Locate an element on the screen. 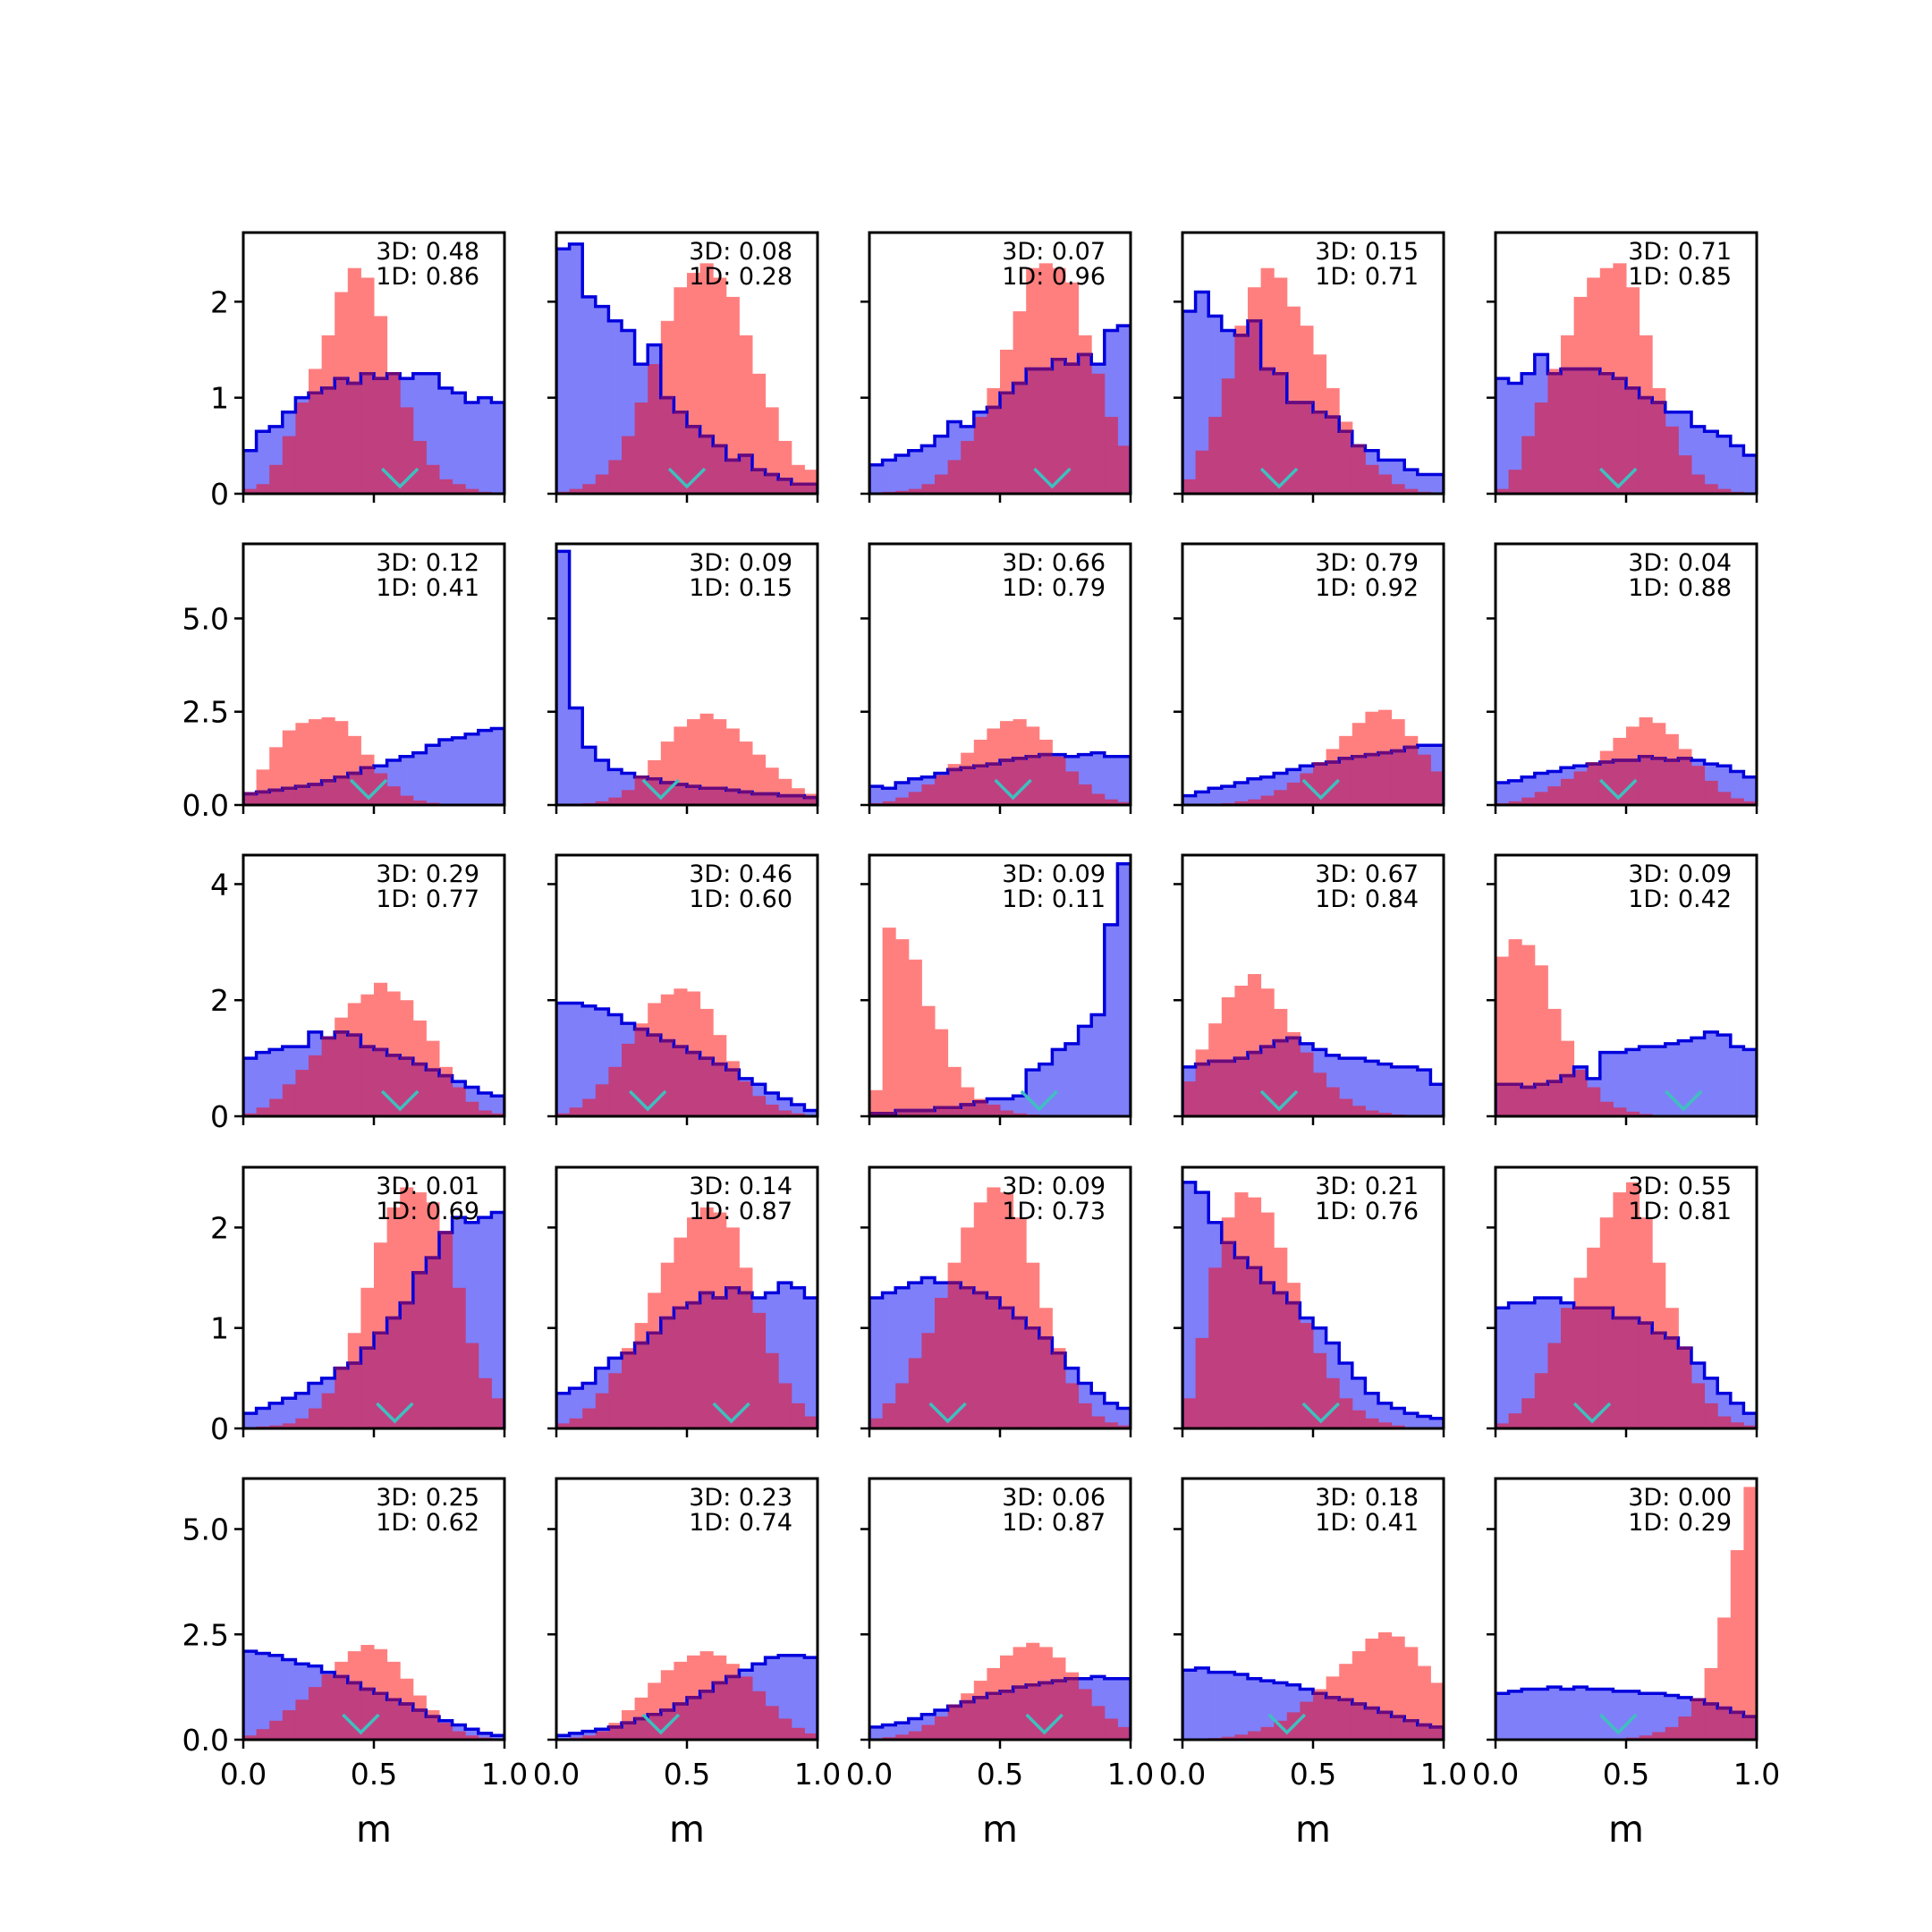 The width and height of the screenshot is (1932, 1932). y-tick-label: 1 is located at coordinates (219, 1328).